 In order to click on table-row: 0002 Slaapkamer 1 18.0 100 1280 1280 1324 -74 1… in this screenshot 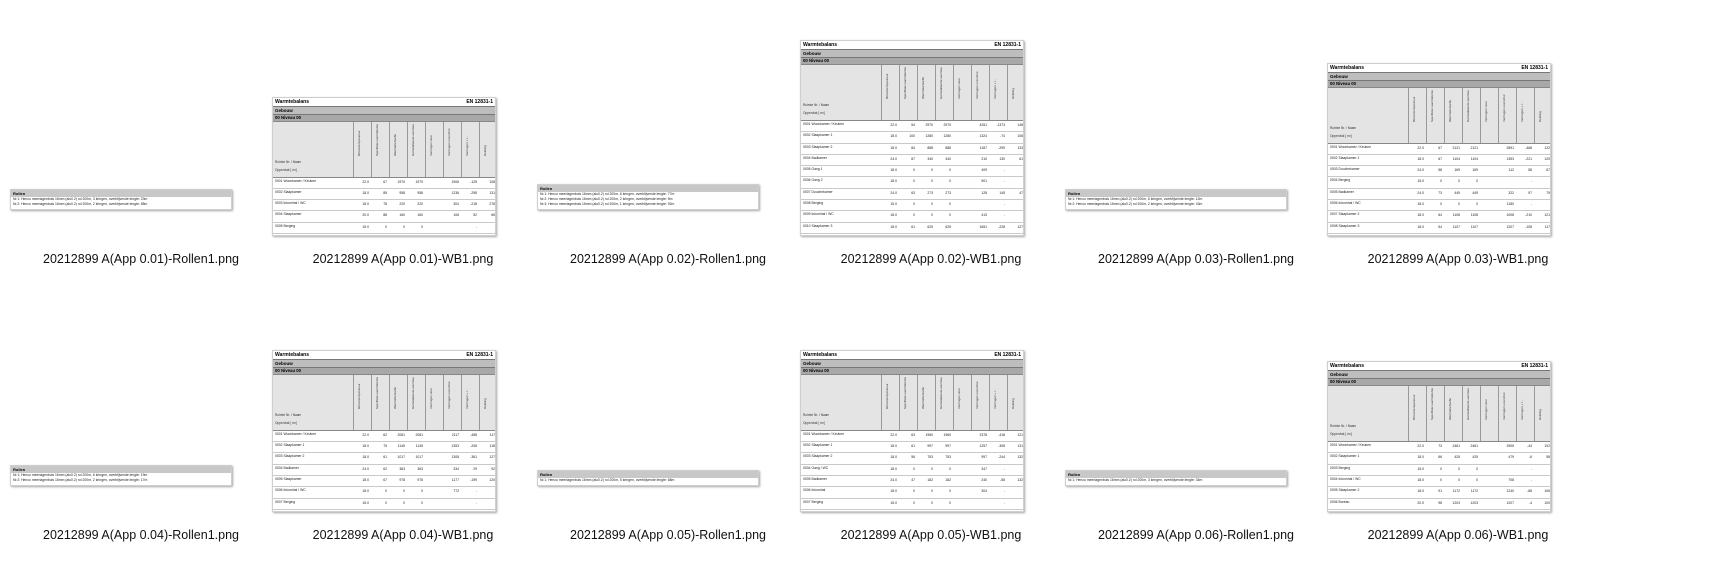, I will do `click(912, 138)`.